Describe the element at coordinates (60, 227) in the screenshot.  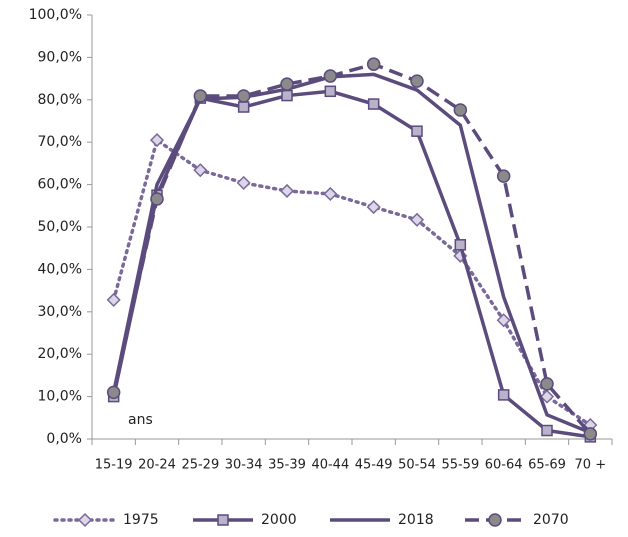
I see `y-tick-label: 50,0%` at that location.